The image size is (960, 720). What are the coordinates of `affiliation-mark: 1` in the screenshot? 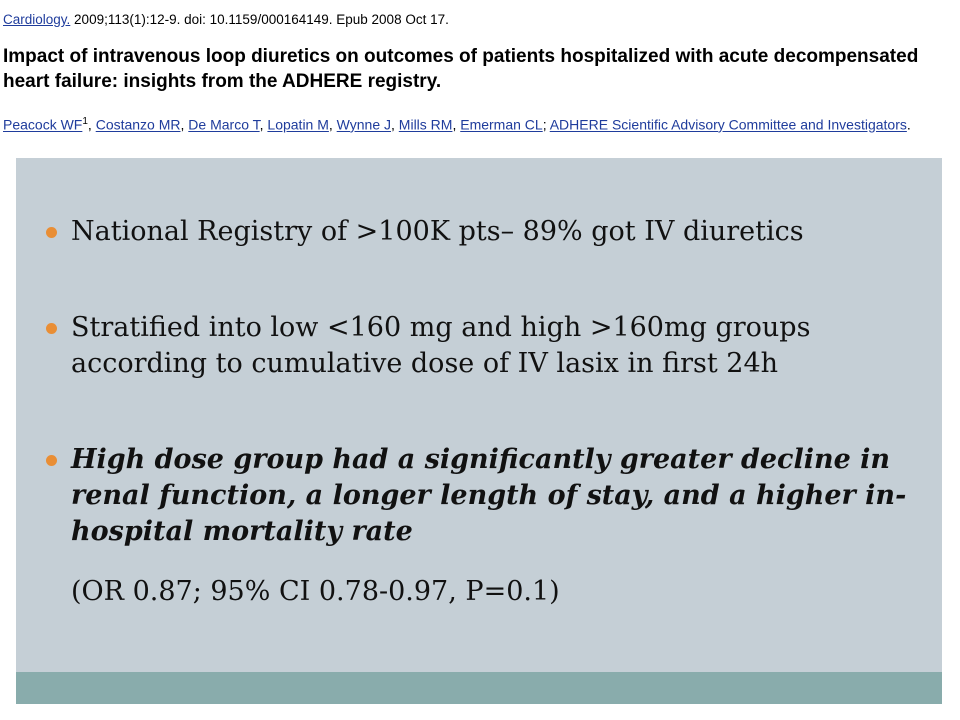 It's located at (85, 121).